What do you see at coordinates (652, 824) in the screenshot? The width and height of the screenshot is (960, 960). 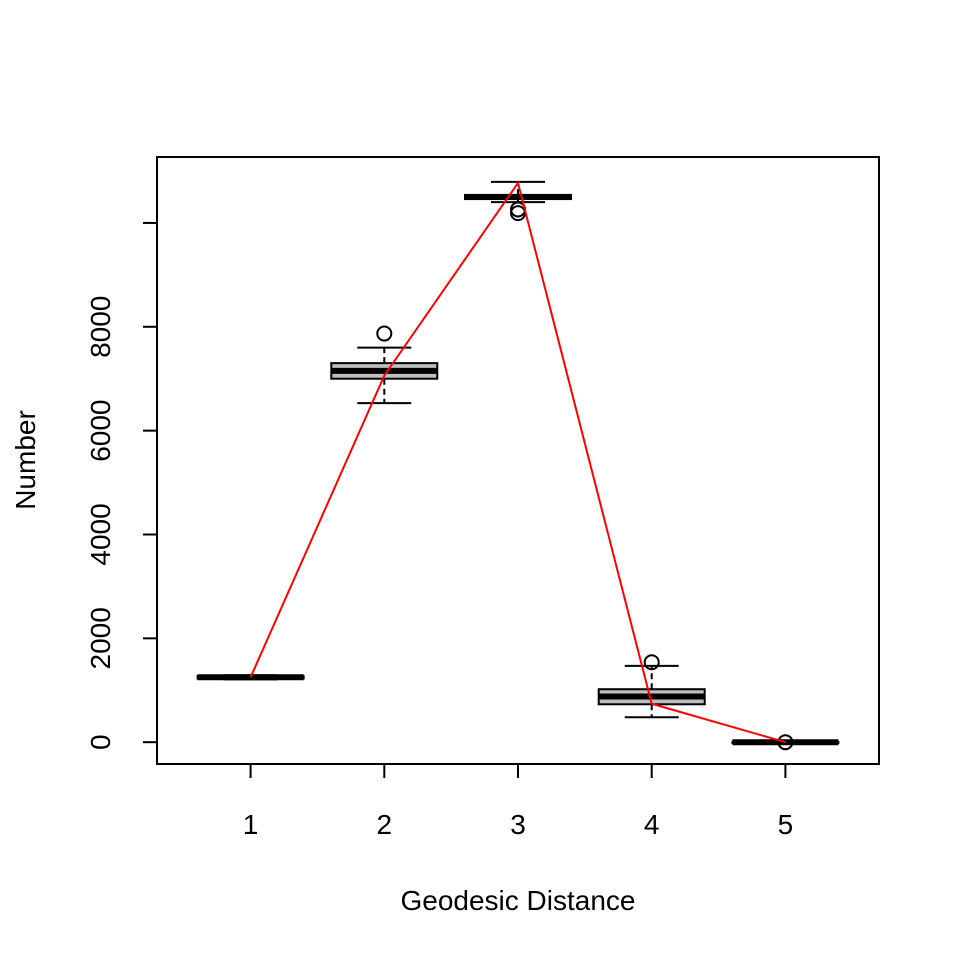 I see `x-tick-label: 4` at bounding box center [652, 824].